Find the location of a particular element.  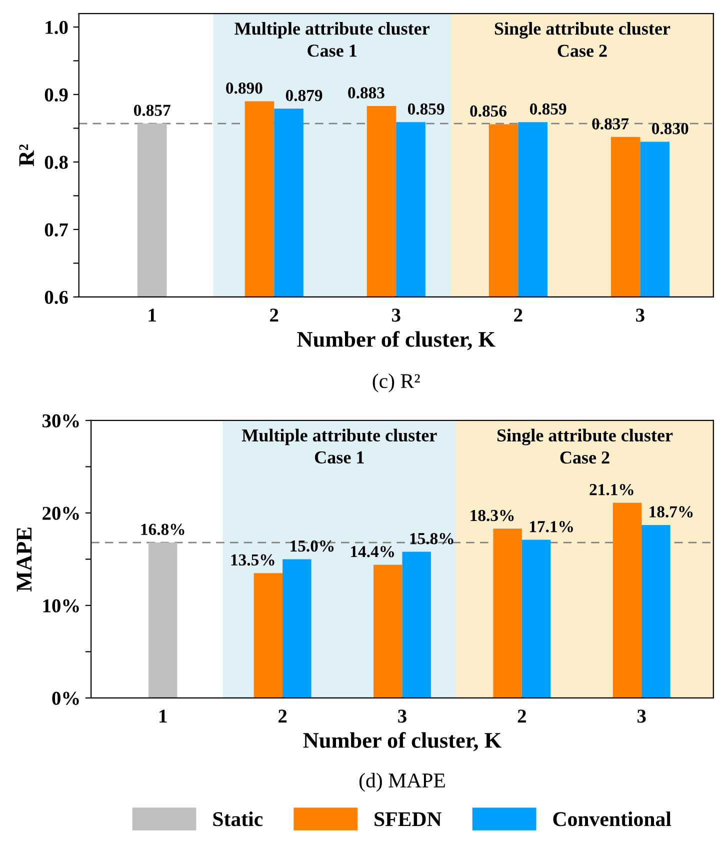

y-tick-label: 10% is located at coordinates (61, 605).